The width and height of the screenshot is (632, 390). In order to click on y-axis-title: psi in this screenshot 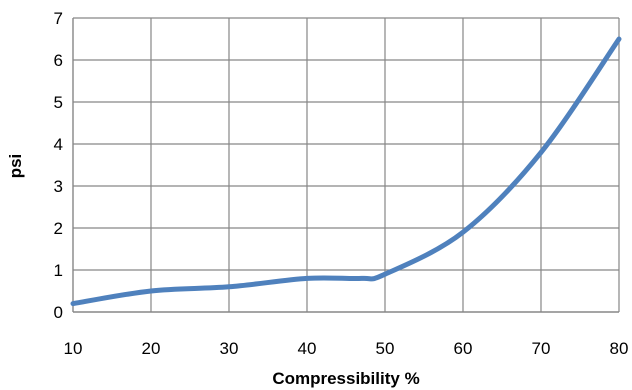, I will do `click(15, 166)`.